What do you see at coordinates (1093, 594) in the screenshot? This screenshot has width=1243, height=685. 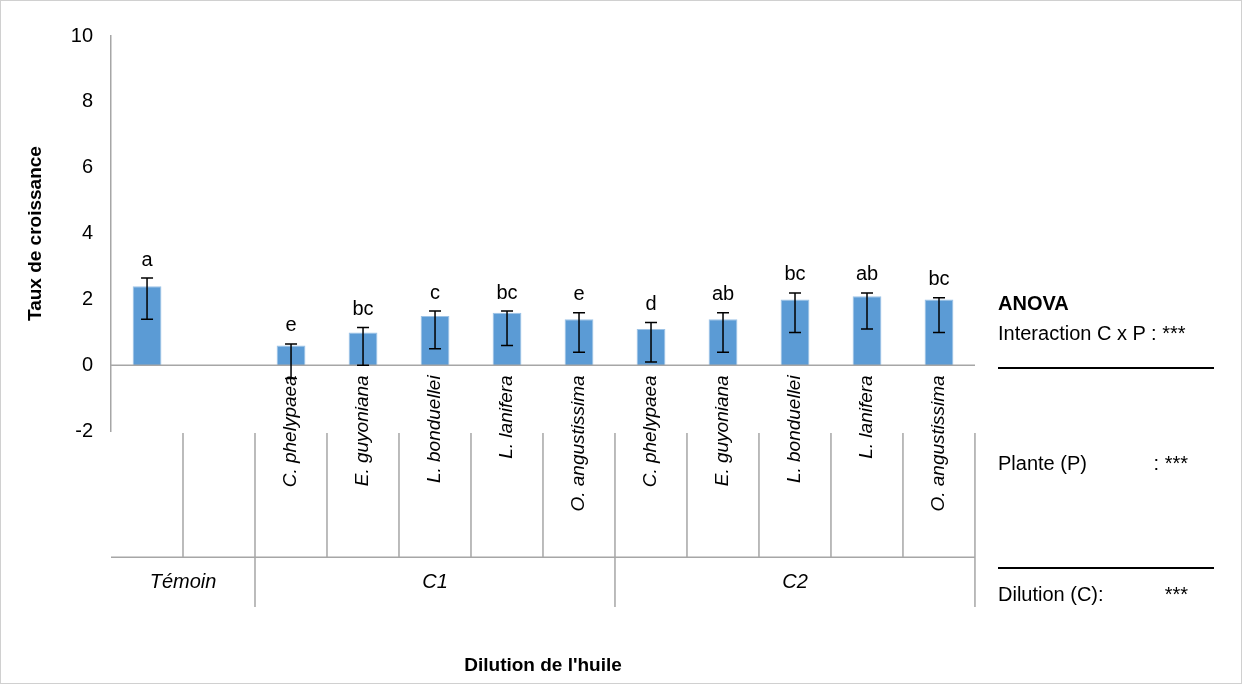 I see `text: Dilution (C): ***` at bounding box center [1093, 594].